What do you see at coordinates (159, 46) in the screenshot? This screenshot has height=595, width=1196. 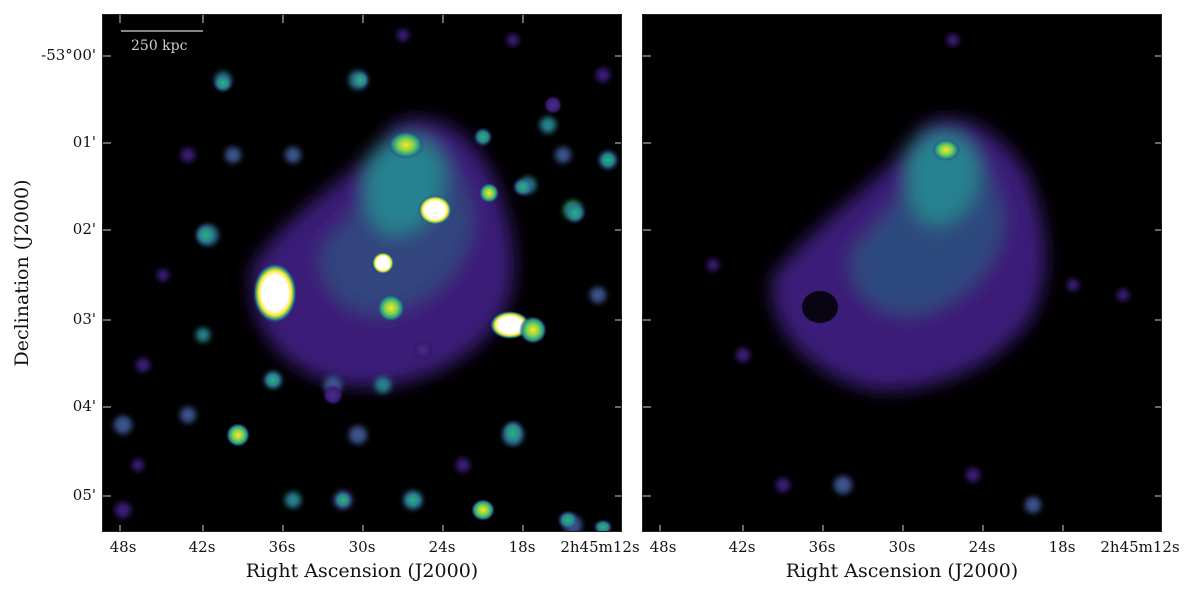 I see `scale-bar-label: 250 kpc` at bounding box center [159, 46].